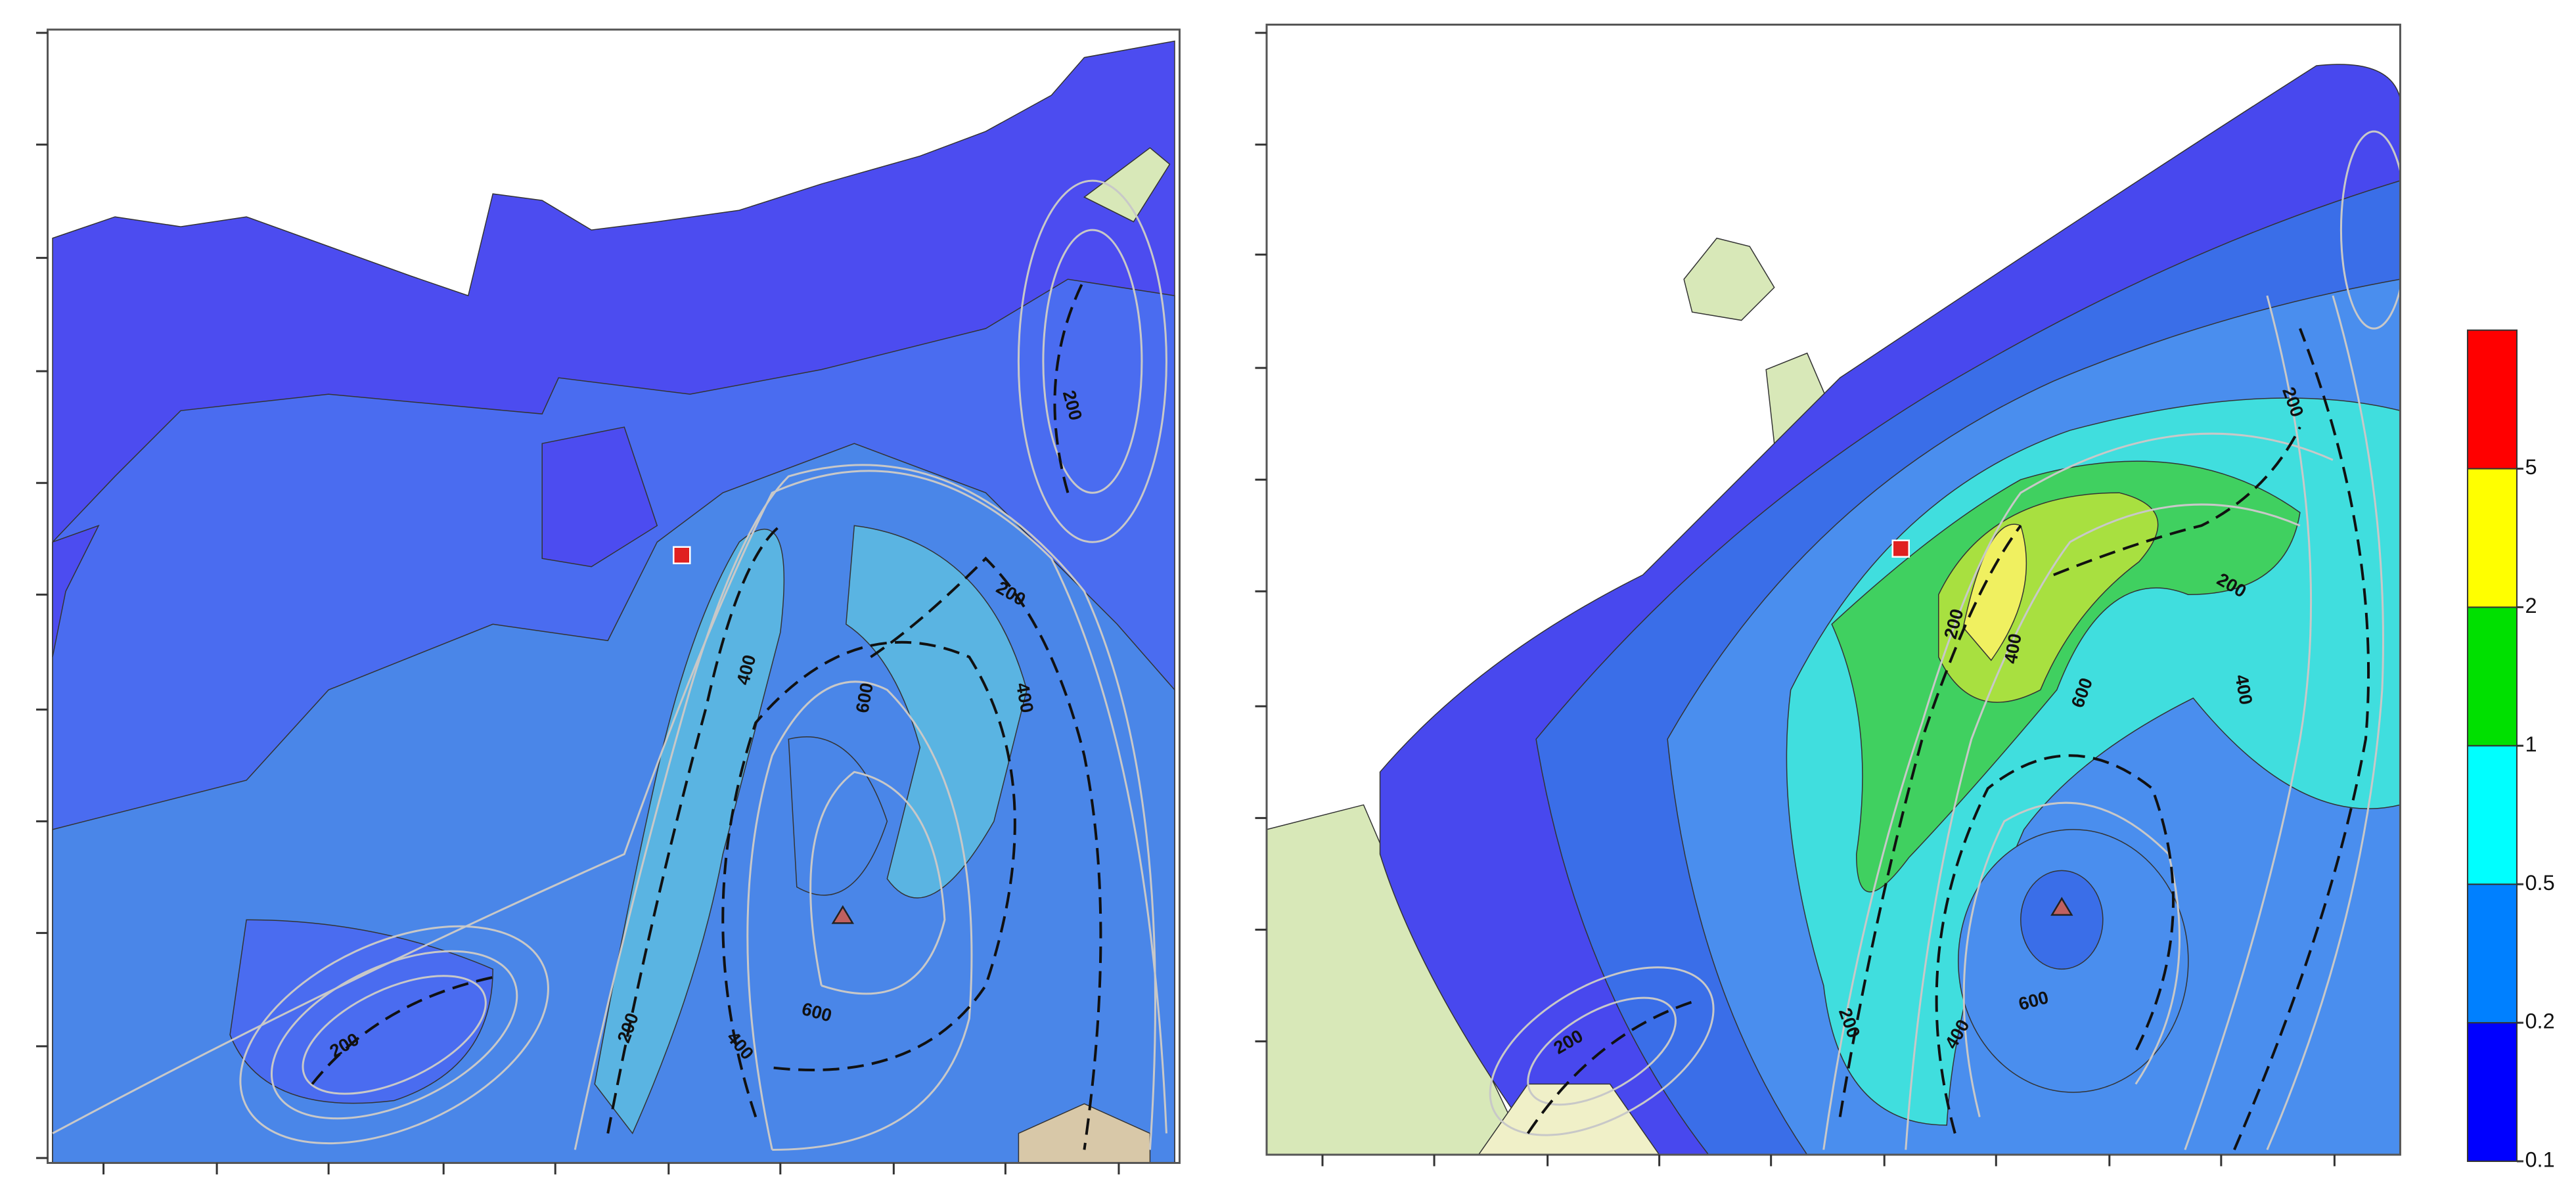 The height and width of the screenshot is (1204, 2576). I want to click on colorbar-label: 0.5, so click(2539, 883).